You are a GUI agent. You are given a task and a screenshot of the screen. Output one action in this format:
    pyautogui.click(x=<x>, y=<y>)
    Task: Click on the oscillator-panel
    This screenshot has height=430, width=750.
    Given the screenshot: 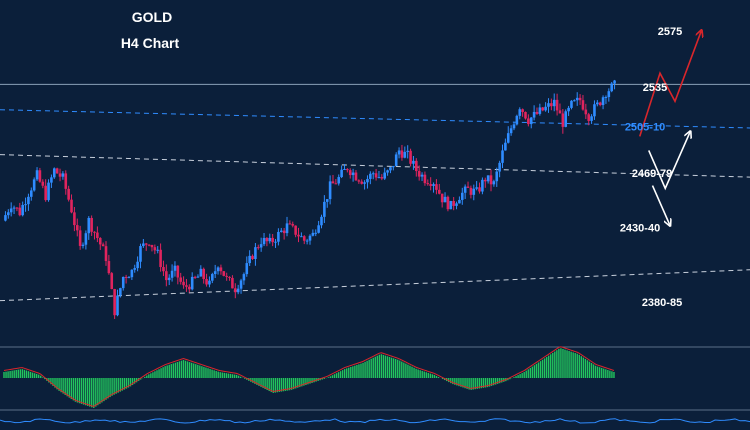 What is the action you would take?
    pyautogui.click(x=309, y=377)
    